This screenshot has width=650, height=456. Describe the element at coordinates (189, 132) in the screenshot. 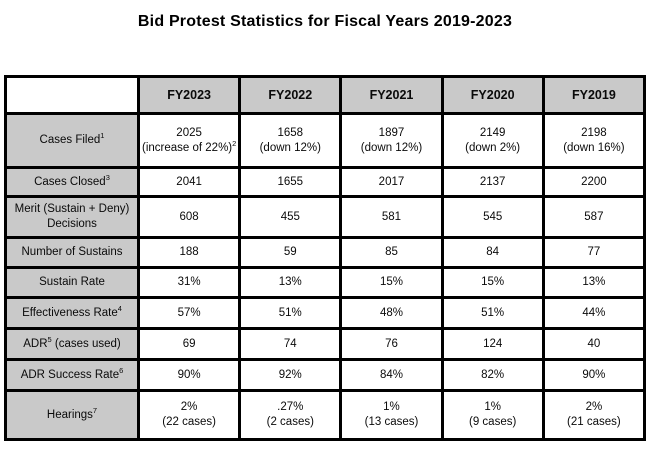

I see `cell-line: 2025` at that location.